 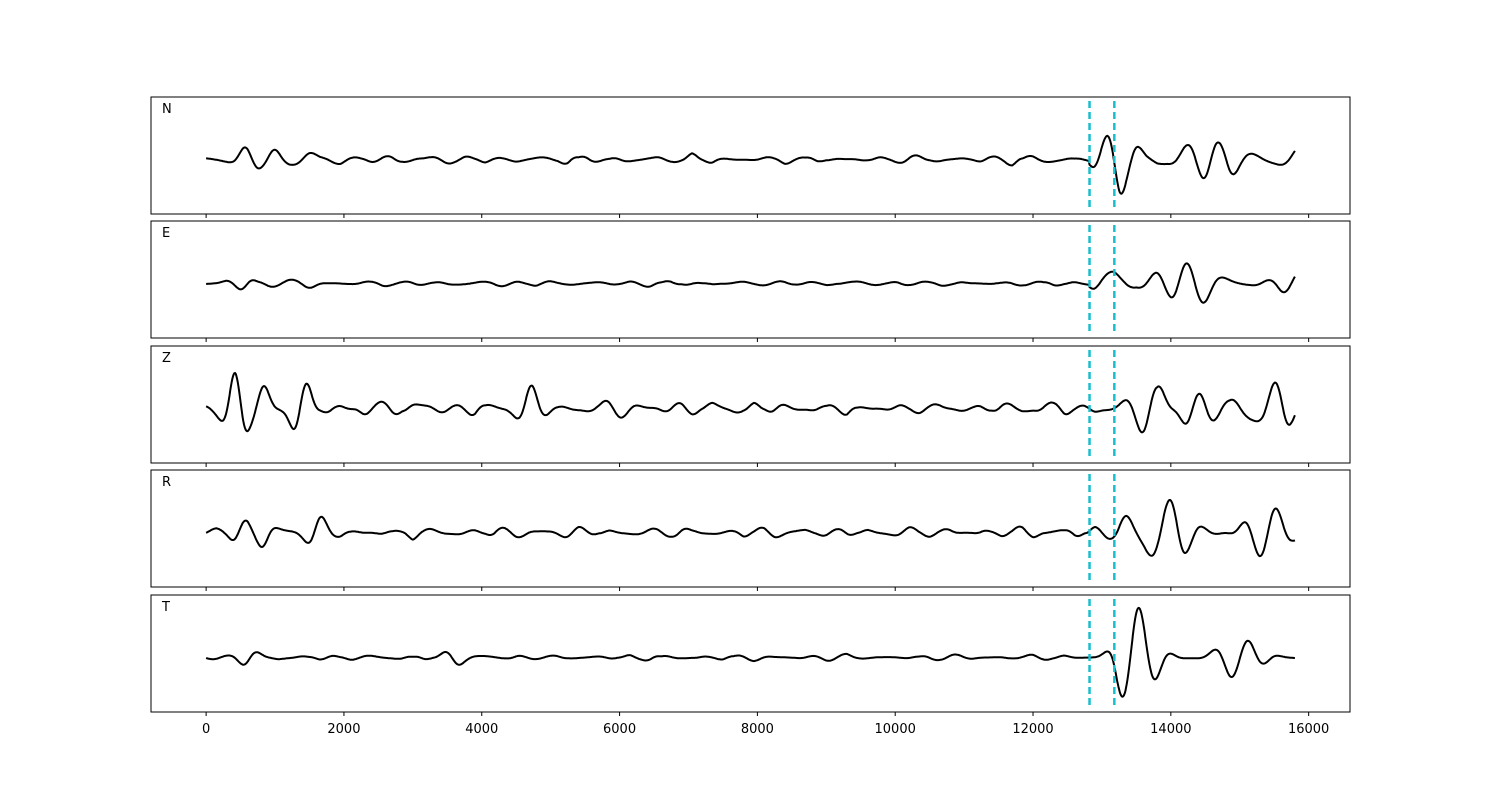 What do you see at coordinates (1032, 729) in the screenshot?
I see `x-tick-label: 12000` at bounding box center [1032, 729].